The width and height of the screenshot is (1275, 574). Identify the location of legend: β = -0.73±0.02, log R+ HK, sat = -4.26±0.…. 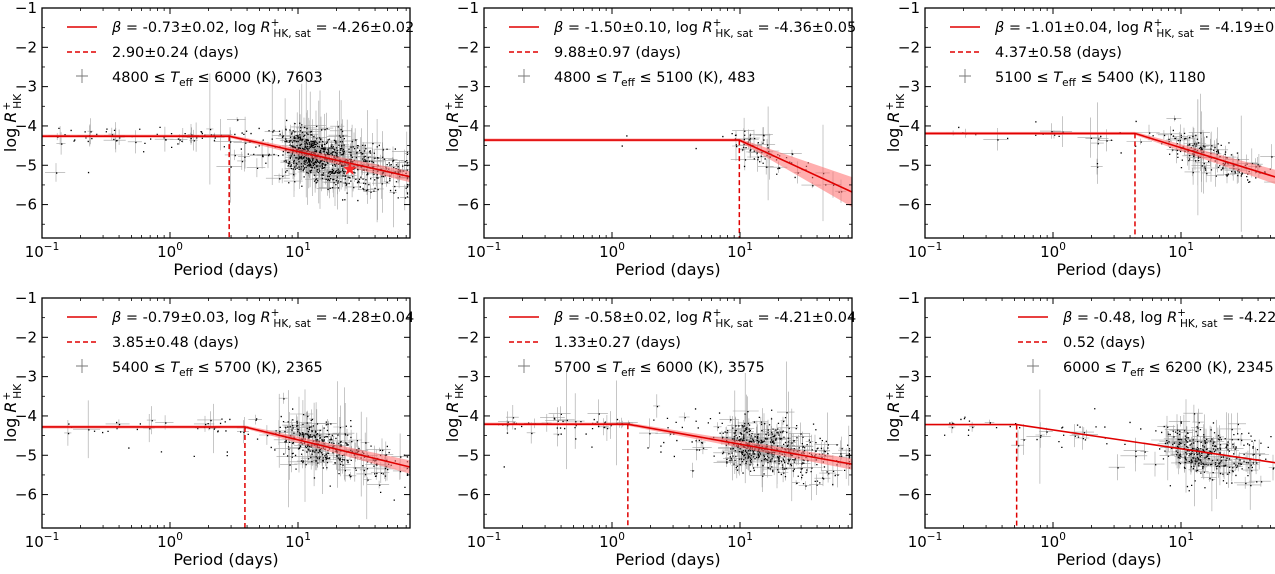
(240, 53).